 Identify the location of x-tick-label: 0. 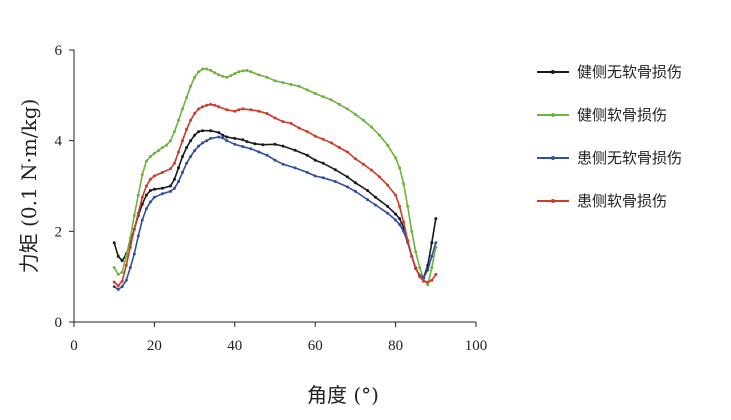
(74, 346).